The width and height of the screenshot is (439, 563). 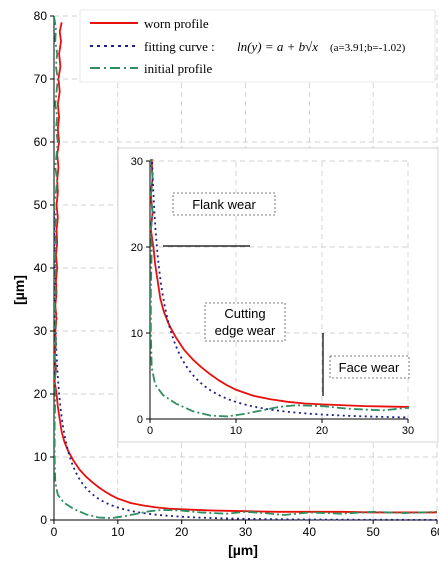 What do you see at coordinates (137, 248) in the screenshot?
I see `inset-y-tick-label-20: 20` at bounding box center [137, 248].